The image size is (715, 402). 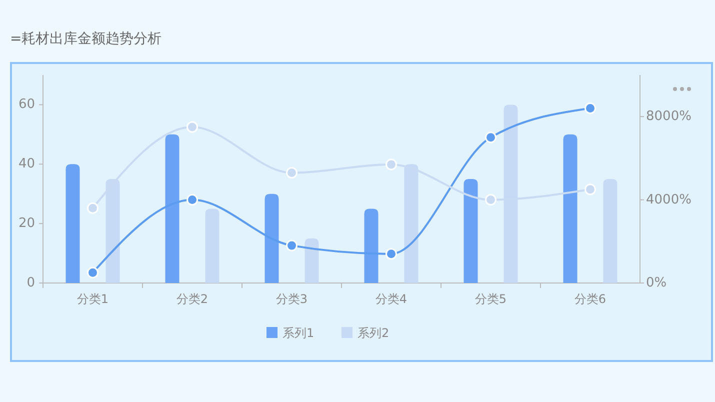 What do you see at coordinates (669, 116) in the screenshot?
I see `y2-tick-label: 8000%` at bounding box center [669, 116].